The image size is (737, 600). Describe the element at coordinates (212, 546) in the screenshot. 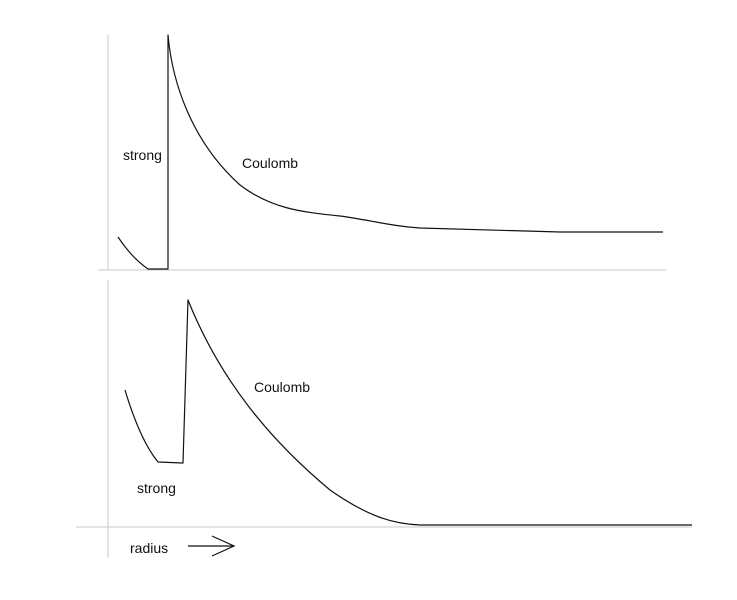

I see `right-arrow-icon` at that location.